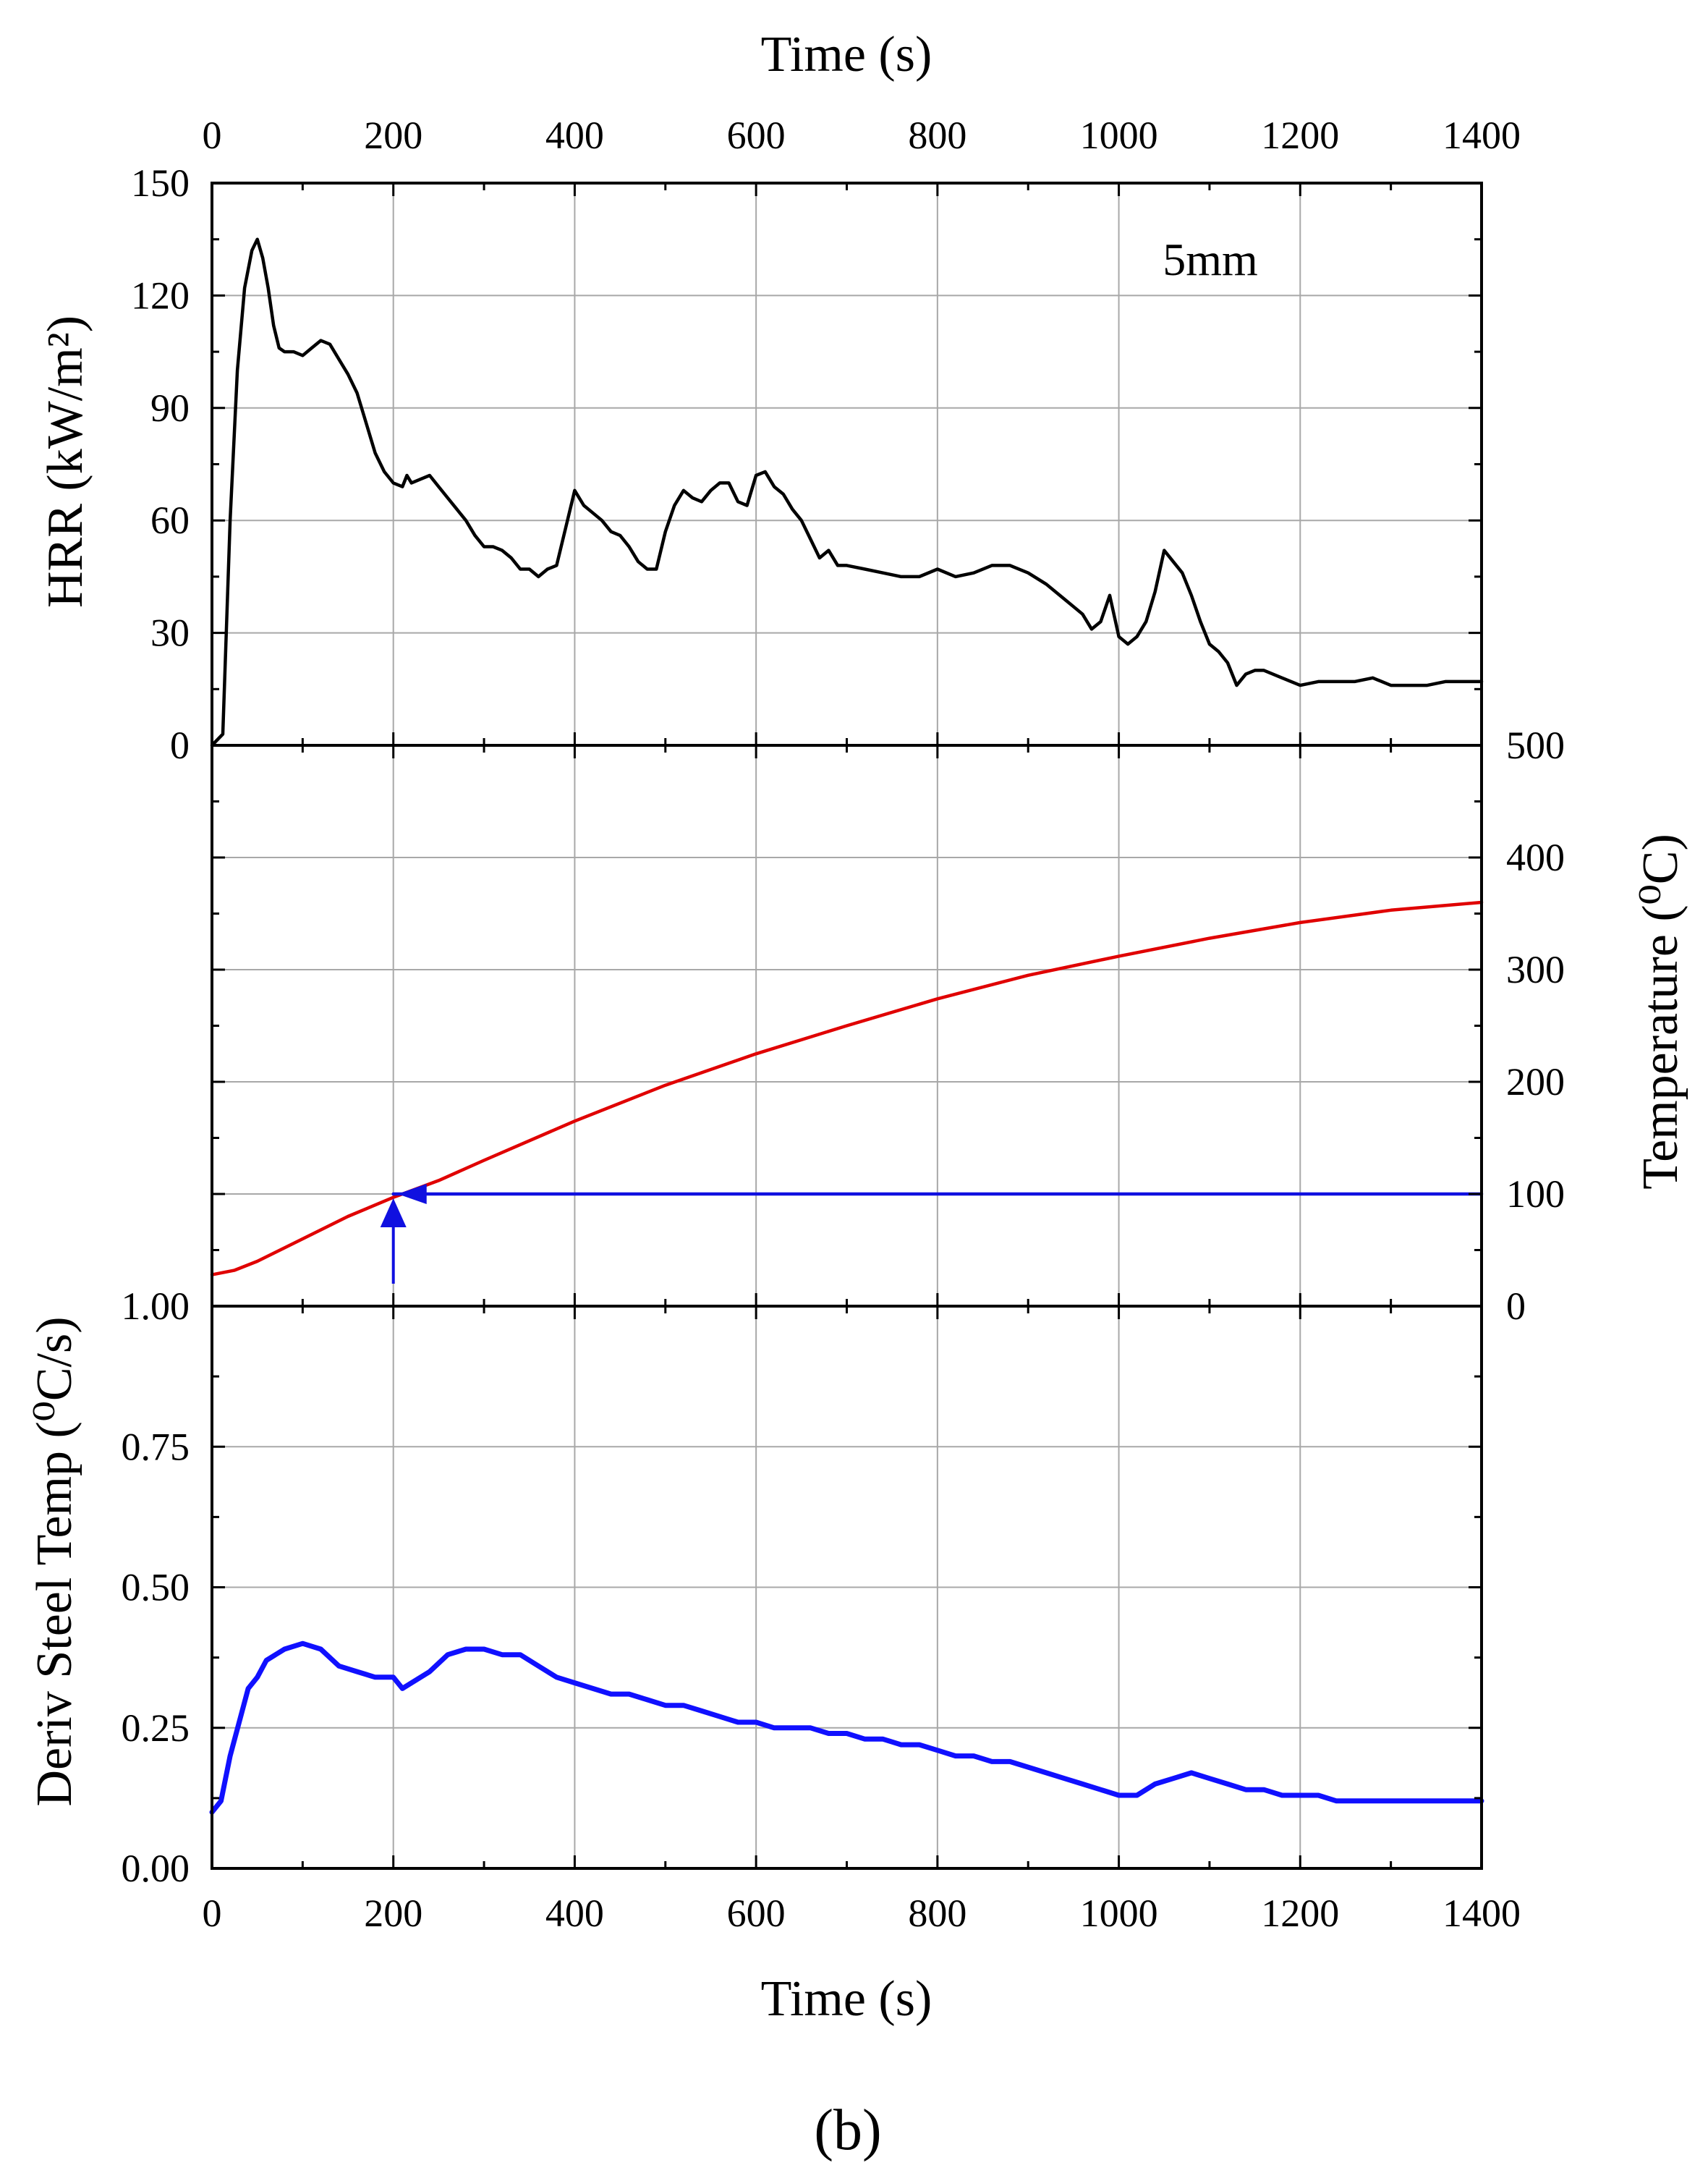 The width and height of the screenshot is (1708, 2181). I want to click on temperature-tick-label: 100, so click(1536, 1194).